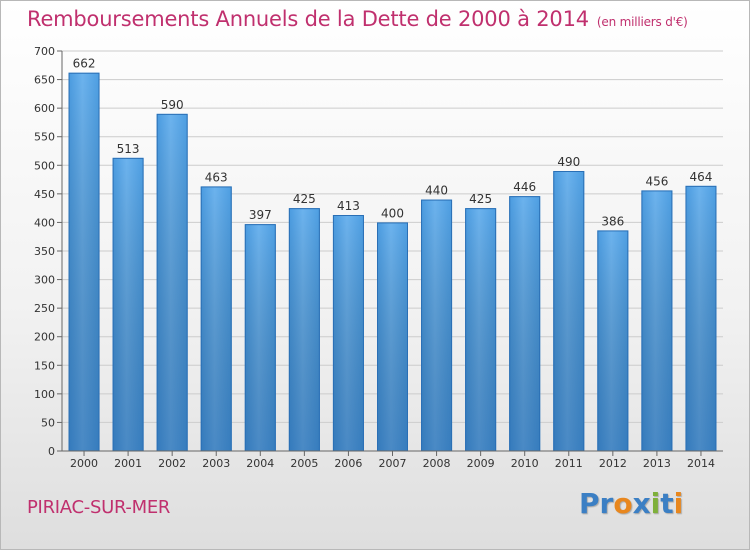  What do you see at coordinates (44, 222) in the screenshot?
I see `y-tick-label: 400` at bounding box center [44, 222].